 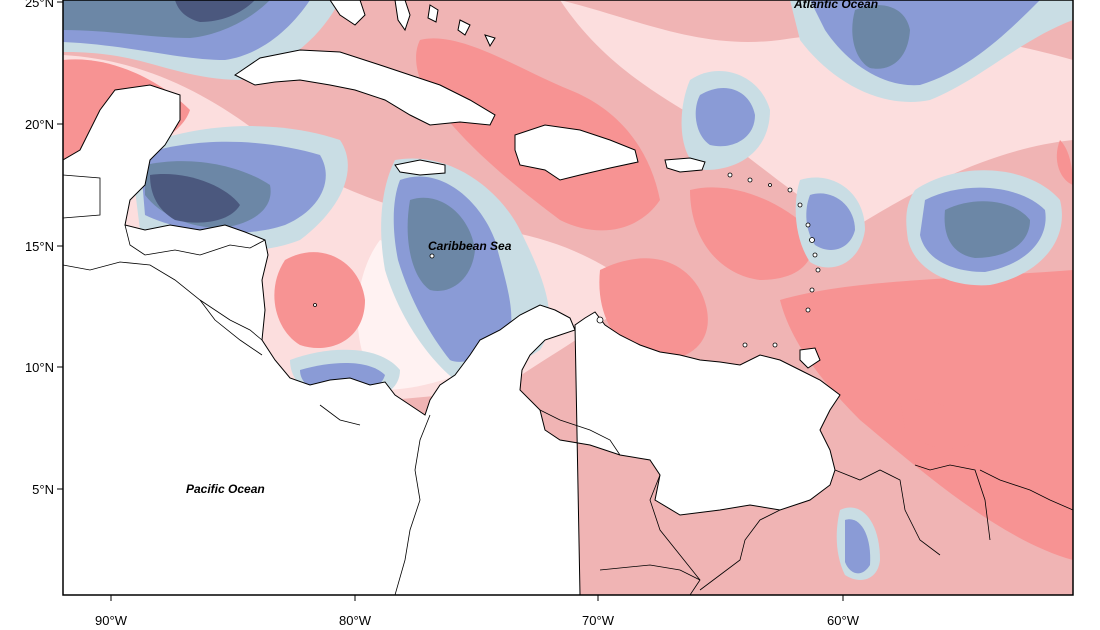 What do you see at coordinates (810, 358) in the screenshot?
I see `land-trinidad` at bounding box center [810, 358].